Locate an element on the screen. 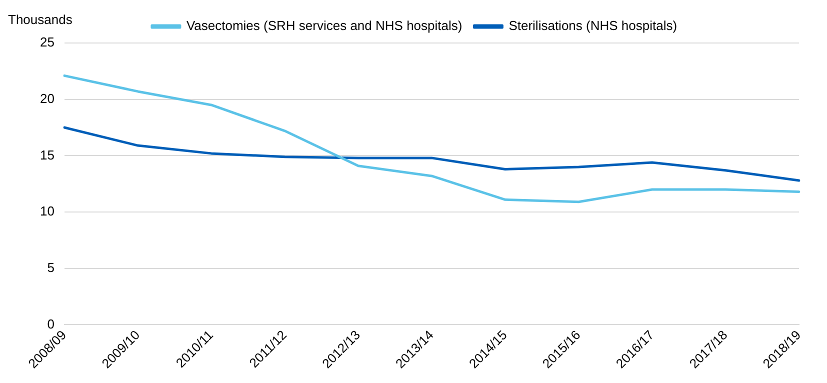 This screenshot has width=827, height=383. y-axis-title: Thousands is located at coordinates (40, 20).